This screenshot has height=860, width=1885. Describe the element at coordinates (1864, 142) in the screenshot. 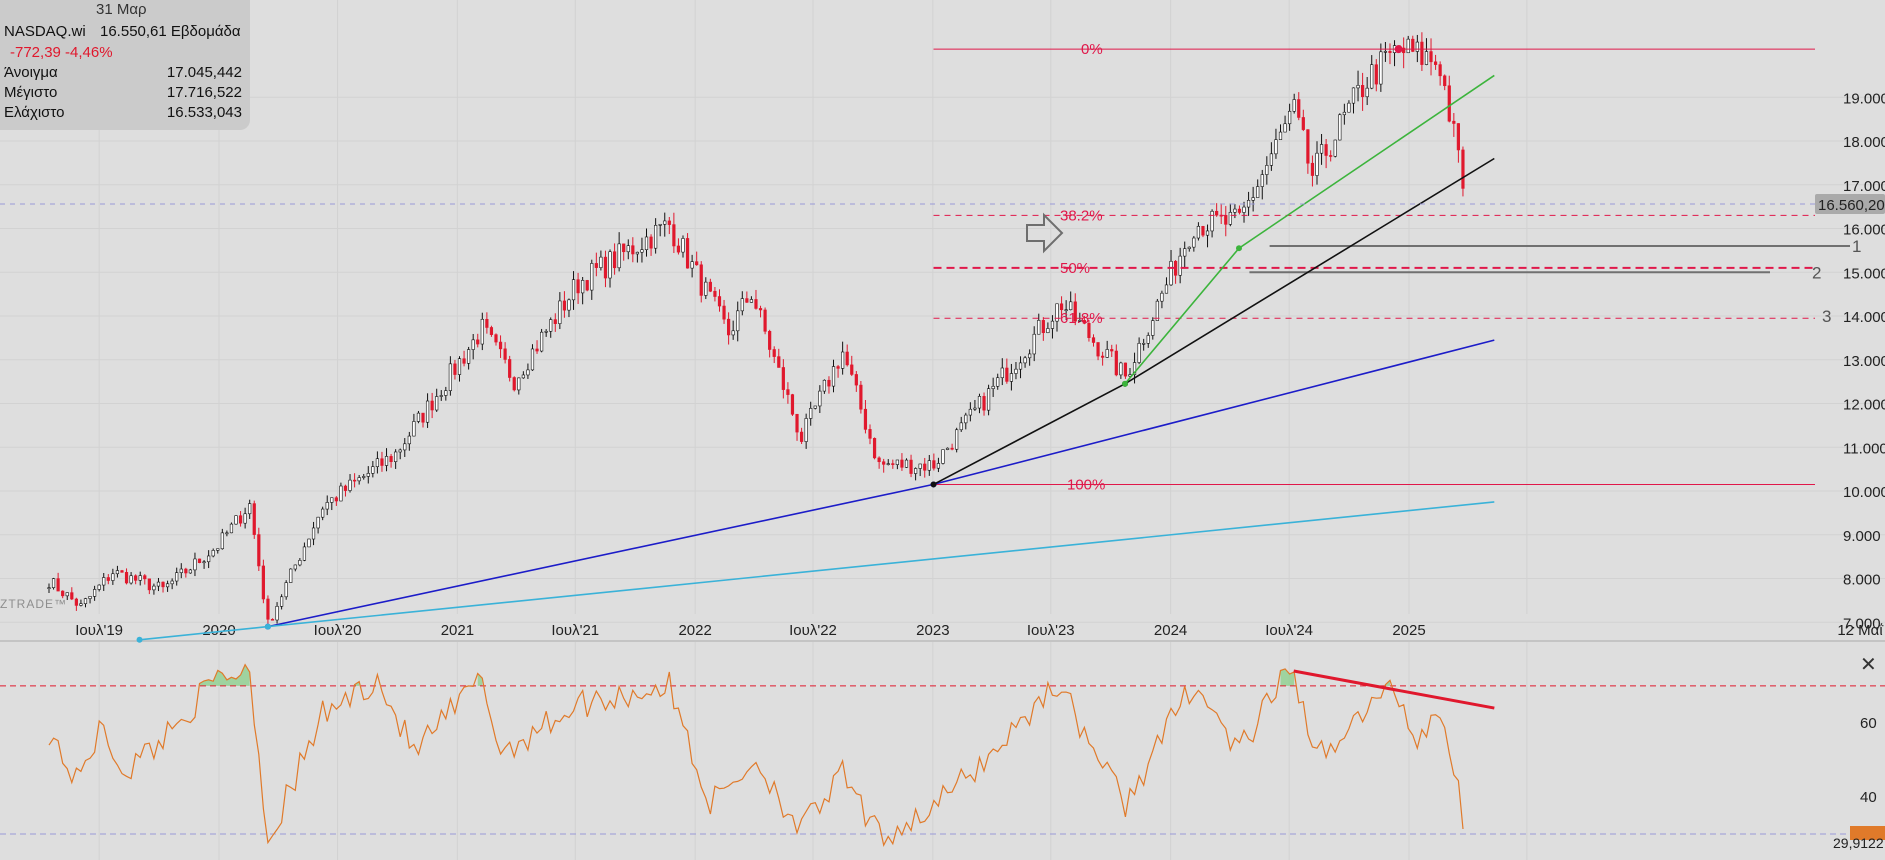

I see `price-tick-label: 18.000` at that location.